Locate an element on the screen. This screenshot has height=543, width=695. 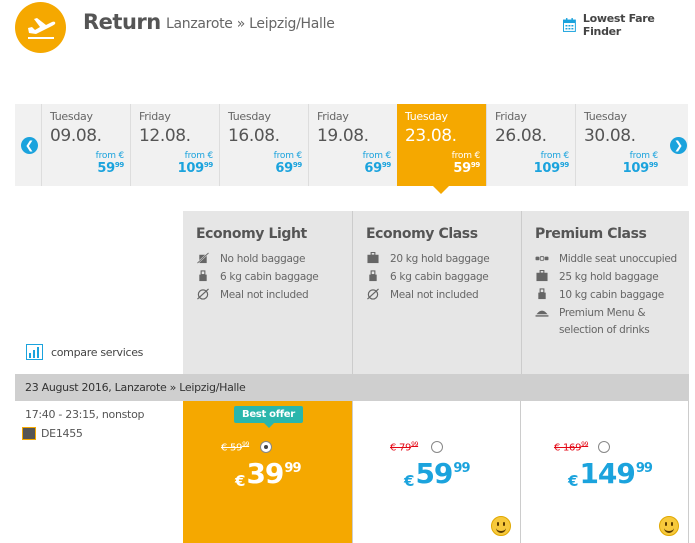
fare-price-cell: € 16999 €149 99 is located at coordinates (605, 472).